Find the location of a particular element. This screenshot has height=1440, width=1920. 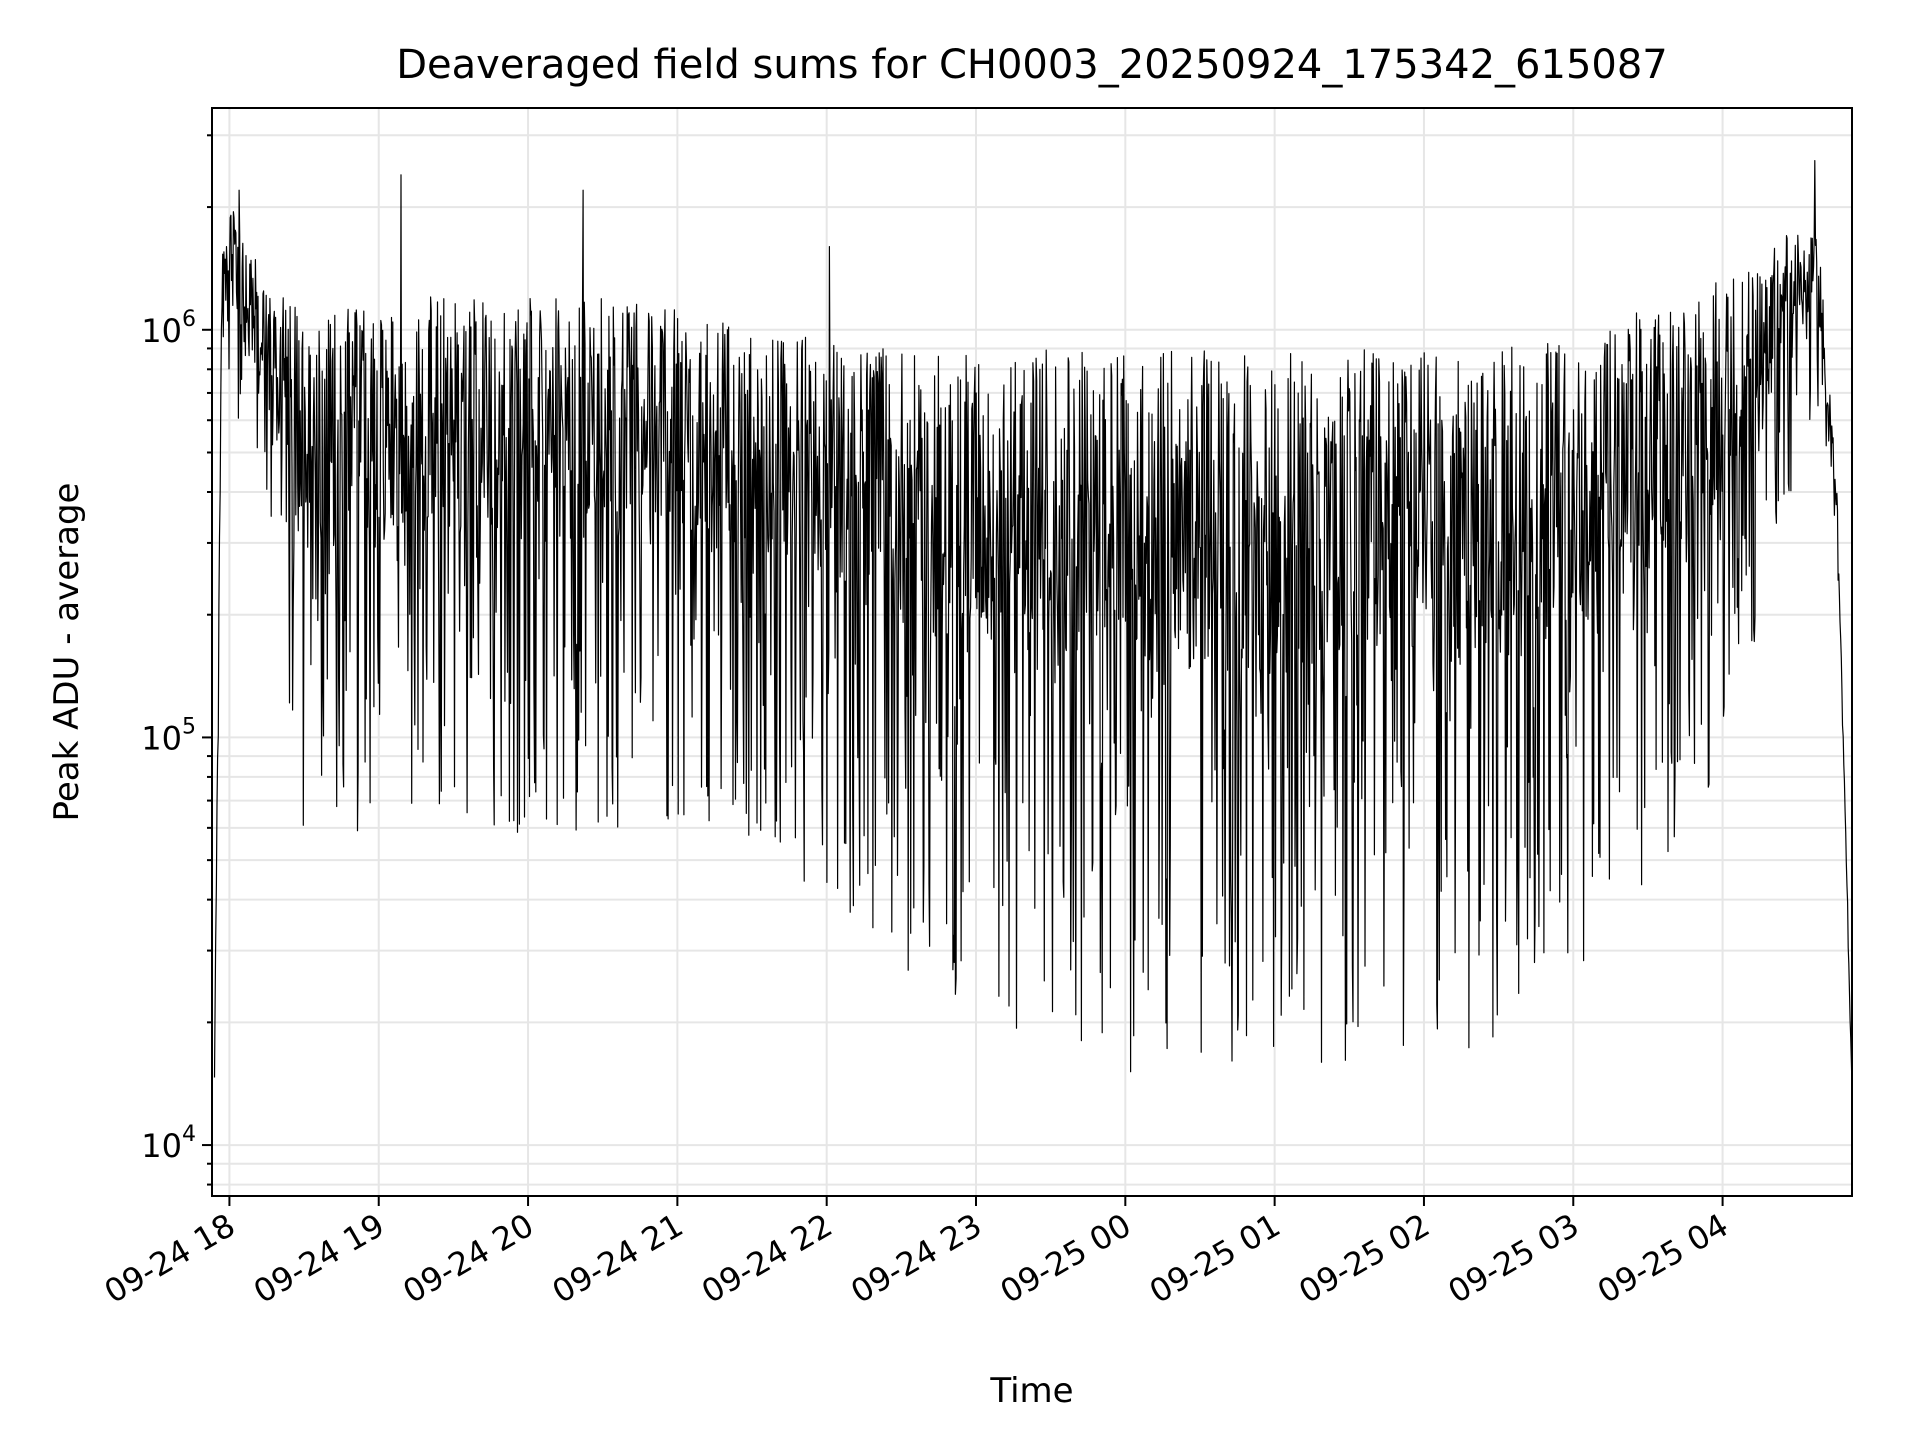

x-axis-label: Time is located at coordinates (1031, 1391).